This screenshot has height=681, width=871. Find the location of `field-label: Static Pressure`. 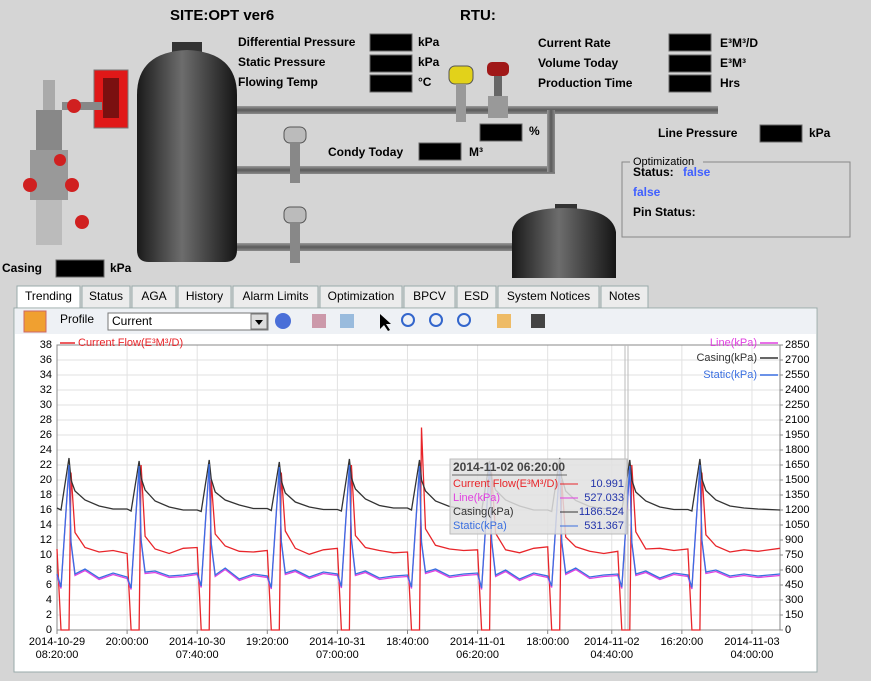

field-label: Static Pressure is located at coordinates (282, 62).